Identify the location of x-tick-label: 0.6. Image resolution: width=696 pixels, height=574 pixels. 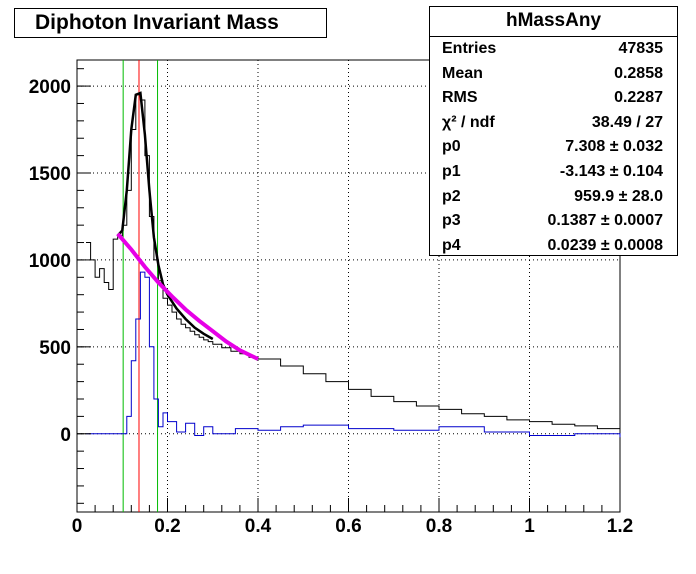
(348, 526).